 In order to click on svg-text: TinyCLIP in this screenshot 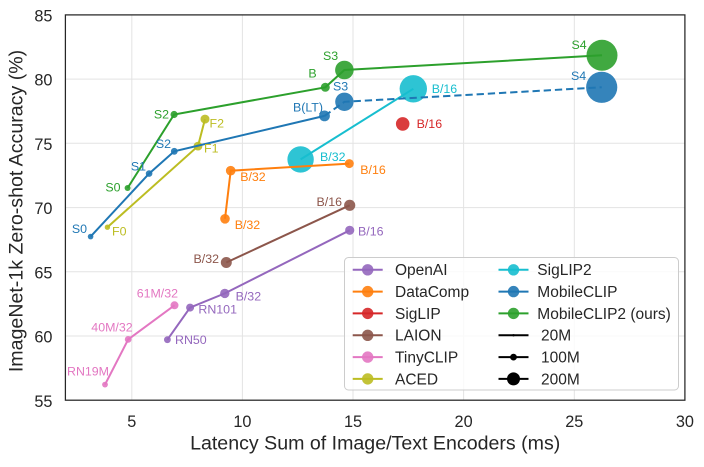, I will do `click(426, 358)`.